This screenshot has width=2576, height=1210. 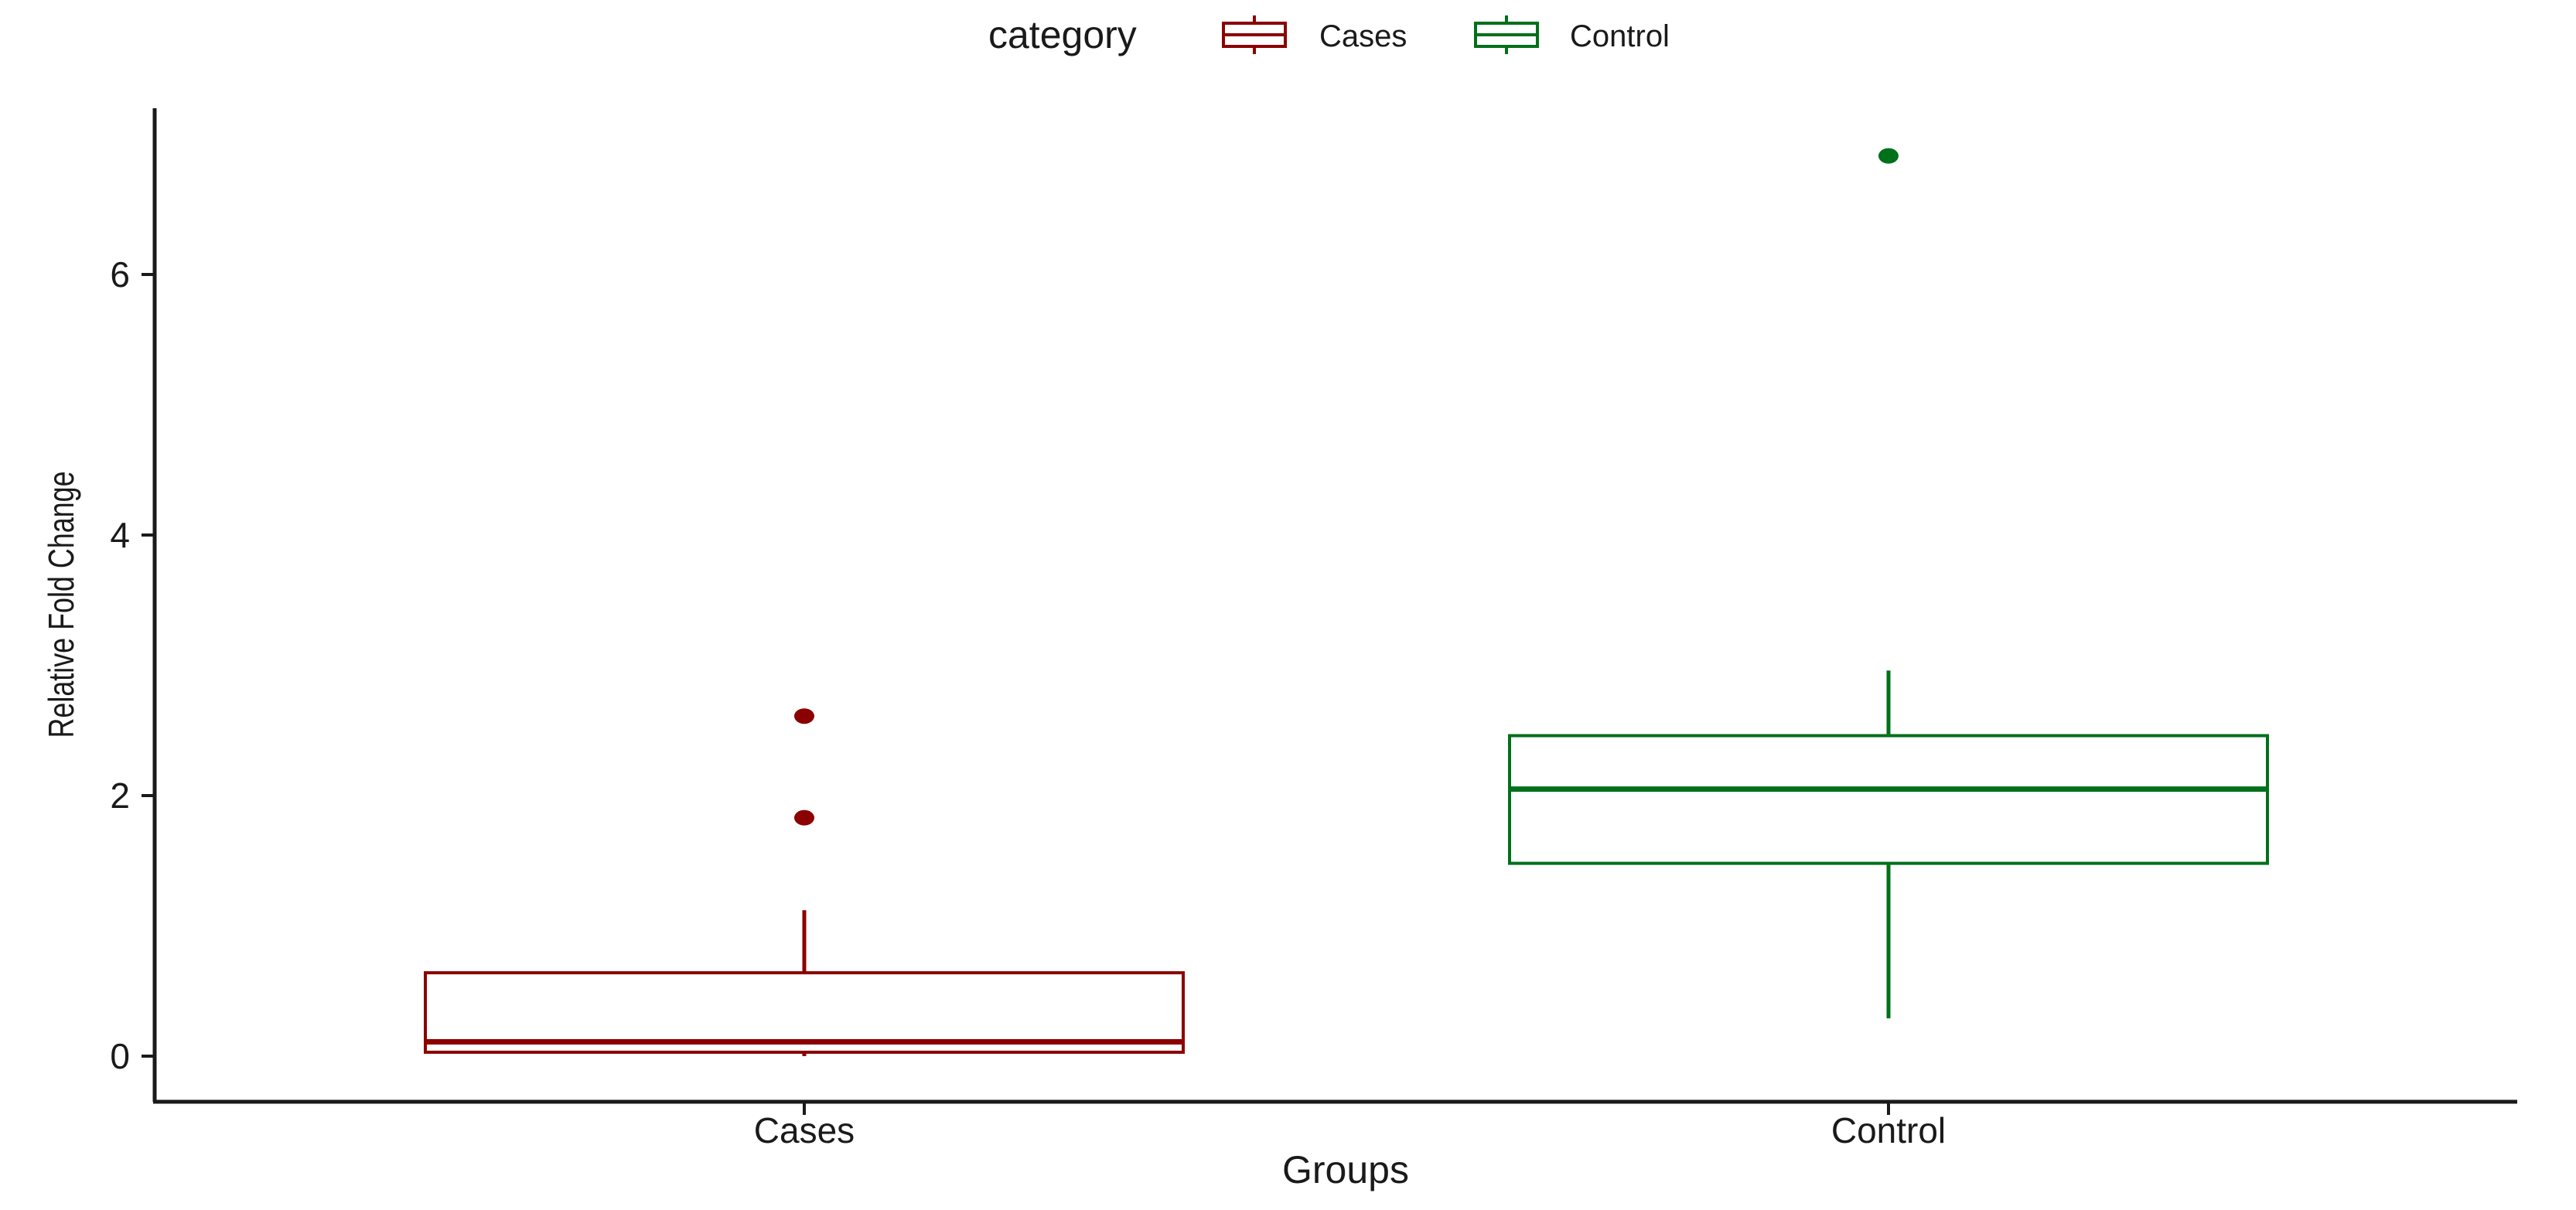 What do you see at coordinates (132, 665) in the screenshot?
I see `y-axis-ticks: 0 2 4 6` at bounding box center [132, 665].